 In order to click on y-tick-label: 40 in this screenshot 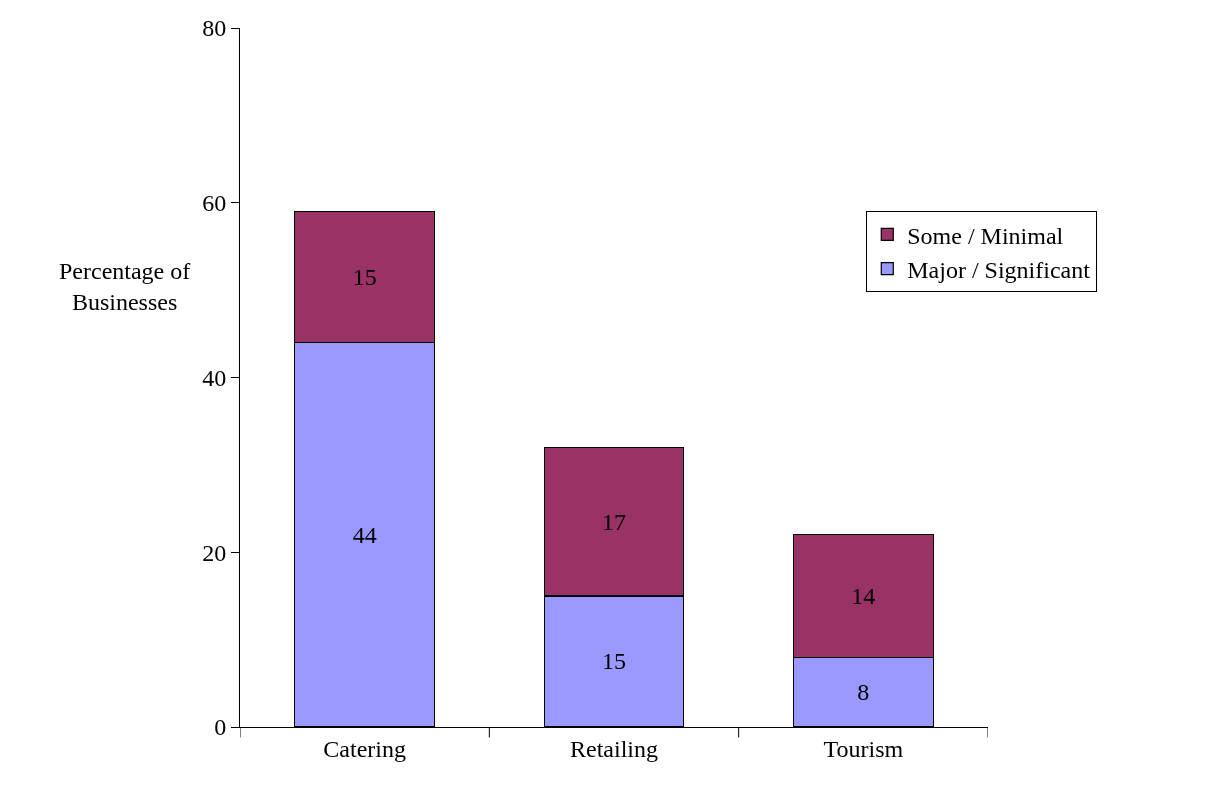, I will do `click(214, 377)`.